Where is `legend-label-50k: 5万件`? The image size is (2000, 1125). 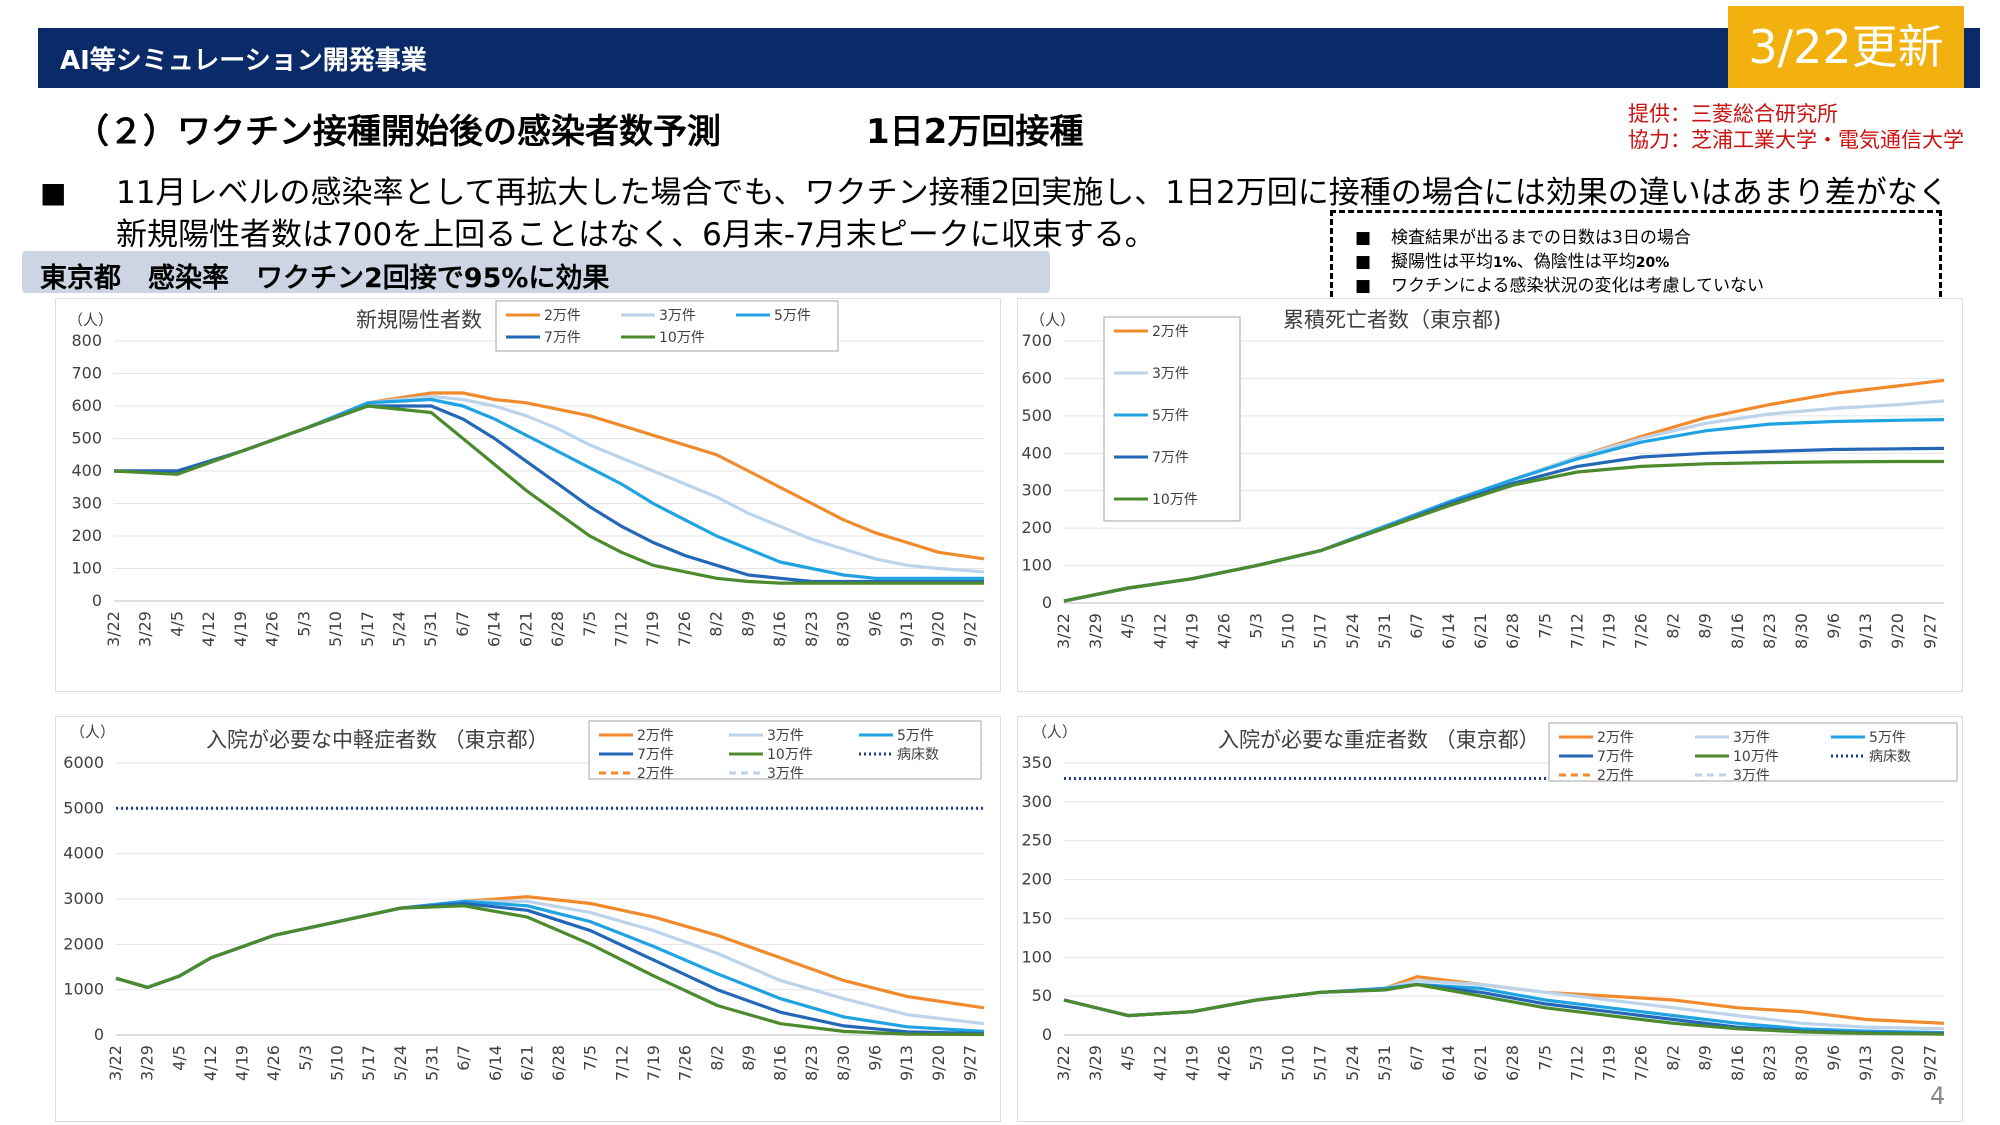
legend-label-50k: 5万件 is located at coordinates (1887, 738).